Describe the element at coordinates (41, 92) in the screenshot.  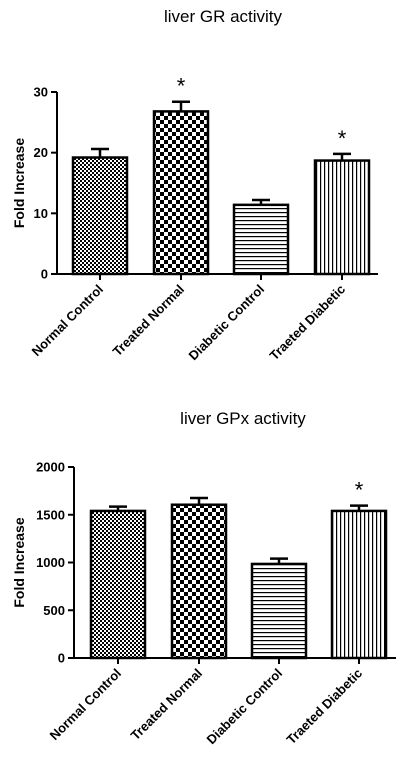
I see `y-tick-label: 30` at that location.